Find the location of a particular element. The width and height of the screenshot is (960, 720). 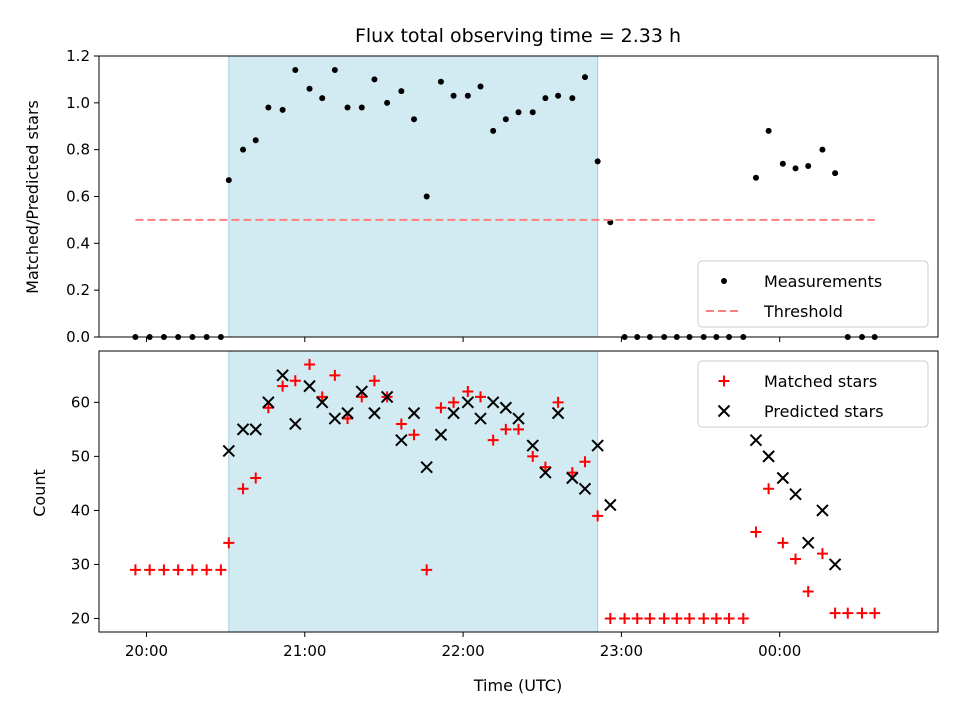

bottom-y-tick-label: 50 is located at coordinates (80, 456).